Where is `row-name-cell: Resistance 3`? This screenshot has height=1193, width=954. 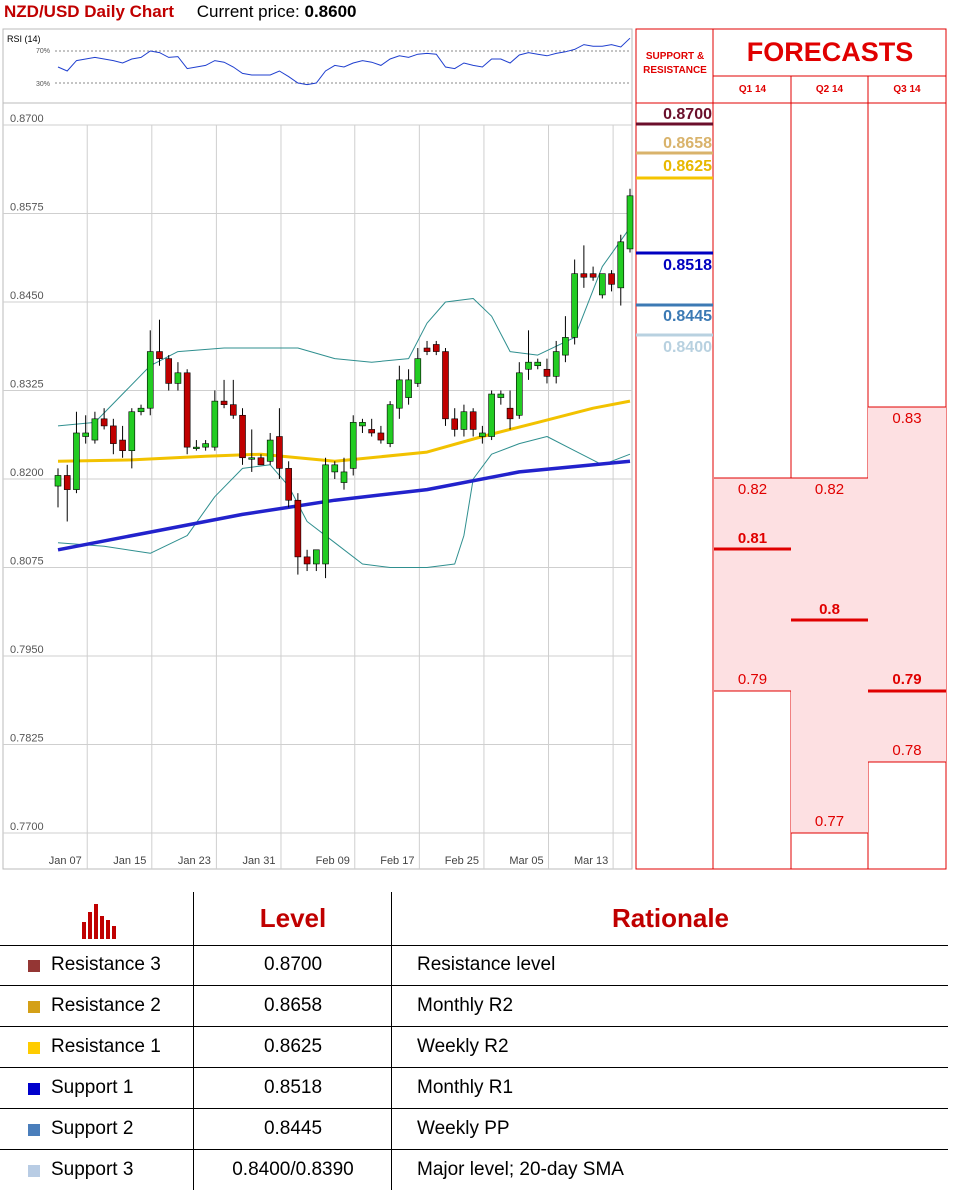
row-name-cell: Resistance 3 is located at coordinates (96, 965).